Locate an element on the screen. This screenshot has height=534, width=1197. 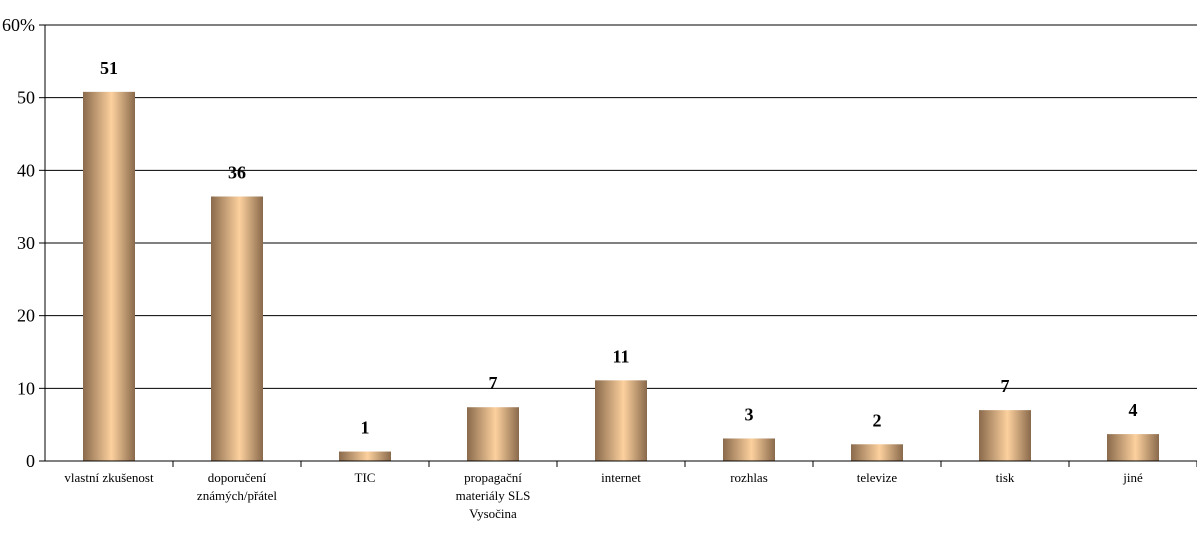
data-label: 4 is located at coordinates (1133, 410).